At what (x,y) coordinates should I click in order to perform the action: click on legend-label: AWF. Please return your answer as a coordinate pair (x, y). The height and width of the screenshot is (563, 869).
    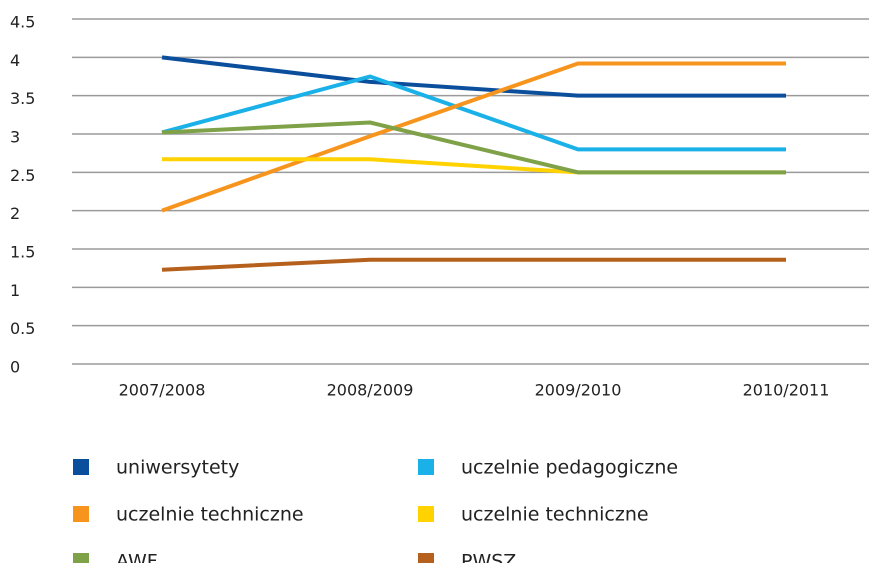
    Looking at the image, I should click on (137, 557).